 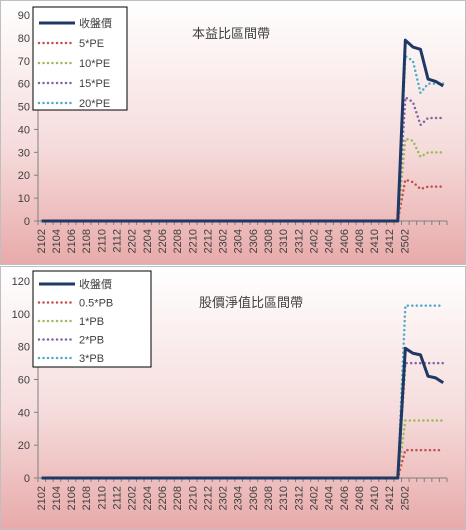 What do you see at coordinates (231, 33) in the screenshot?
I see `chart-title: 本益比區間帶` at bounding box center [231, 33].